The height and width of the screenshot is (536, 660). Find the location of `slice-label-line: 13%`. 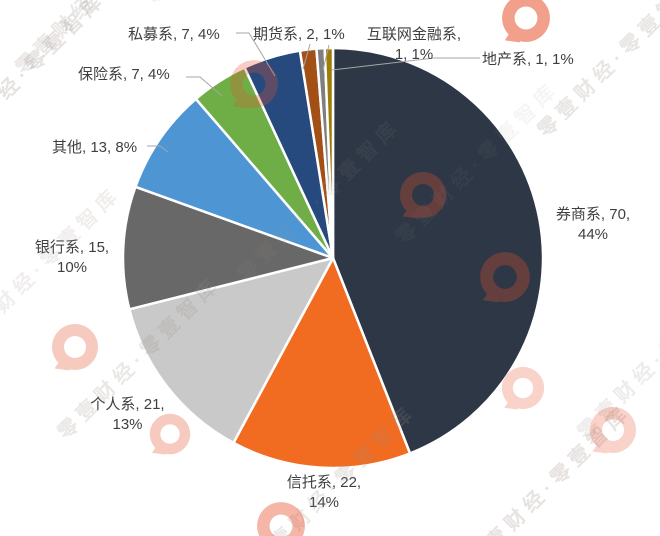

slice-label-line: 13% is located at coordinates (127, 424).